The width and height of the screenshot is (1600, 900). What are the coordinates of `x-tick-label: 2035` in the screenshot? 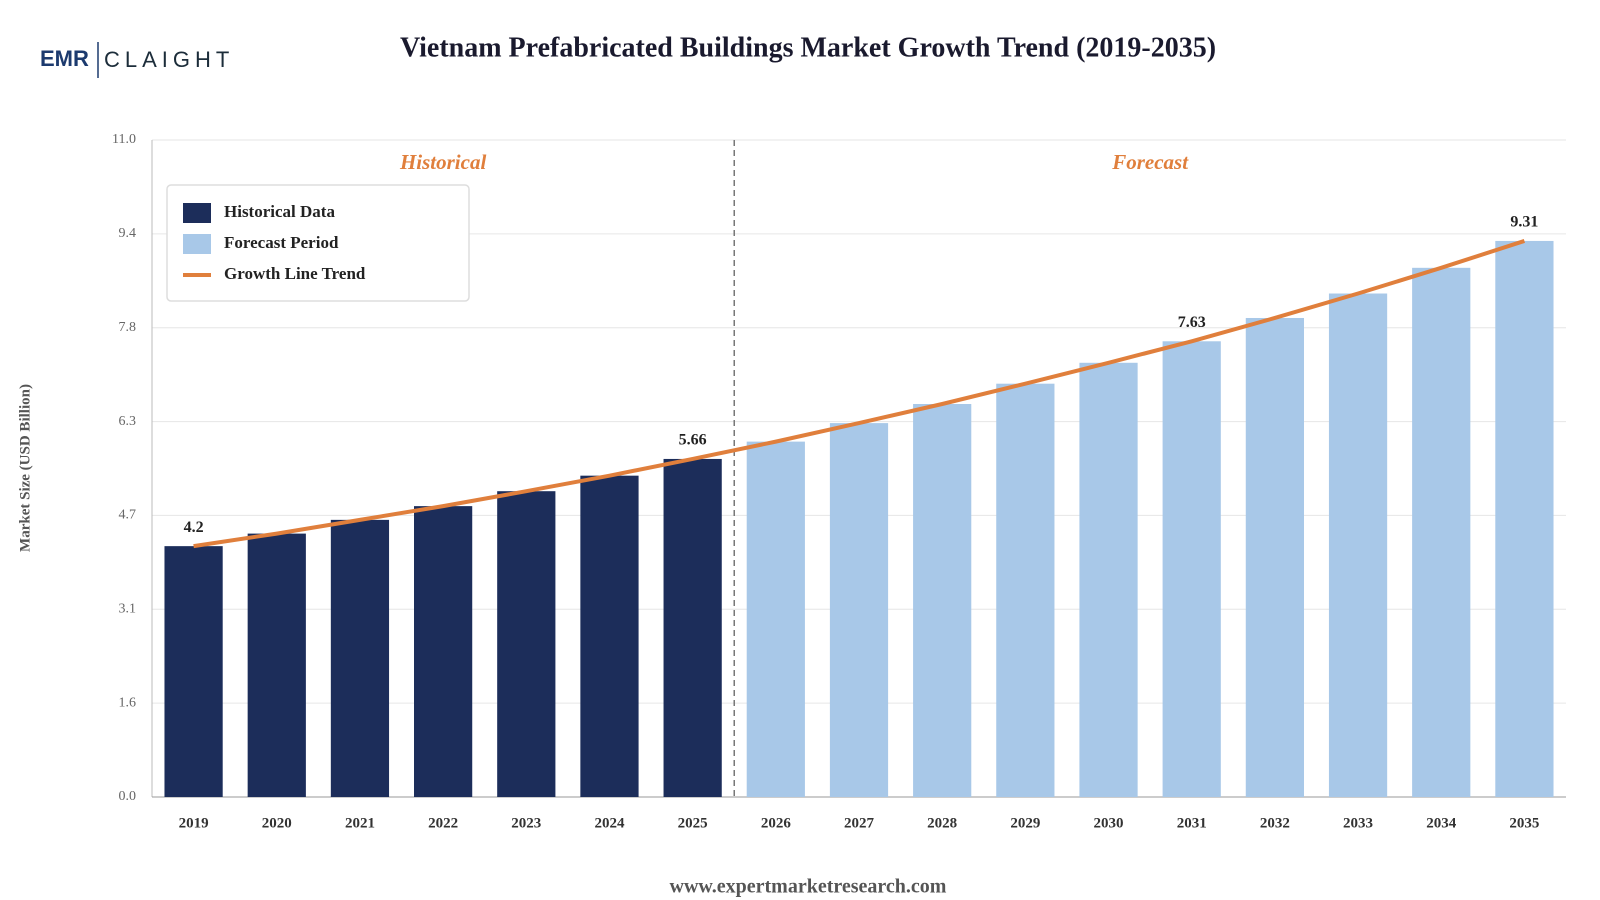 It's located at (1524, 823).